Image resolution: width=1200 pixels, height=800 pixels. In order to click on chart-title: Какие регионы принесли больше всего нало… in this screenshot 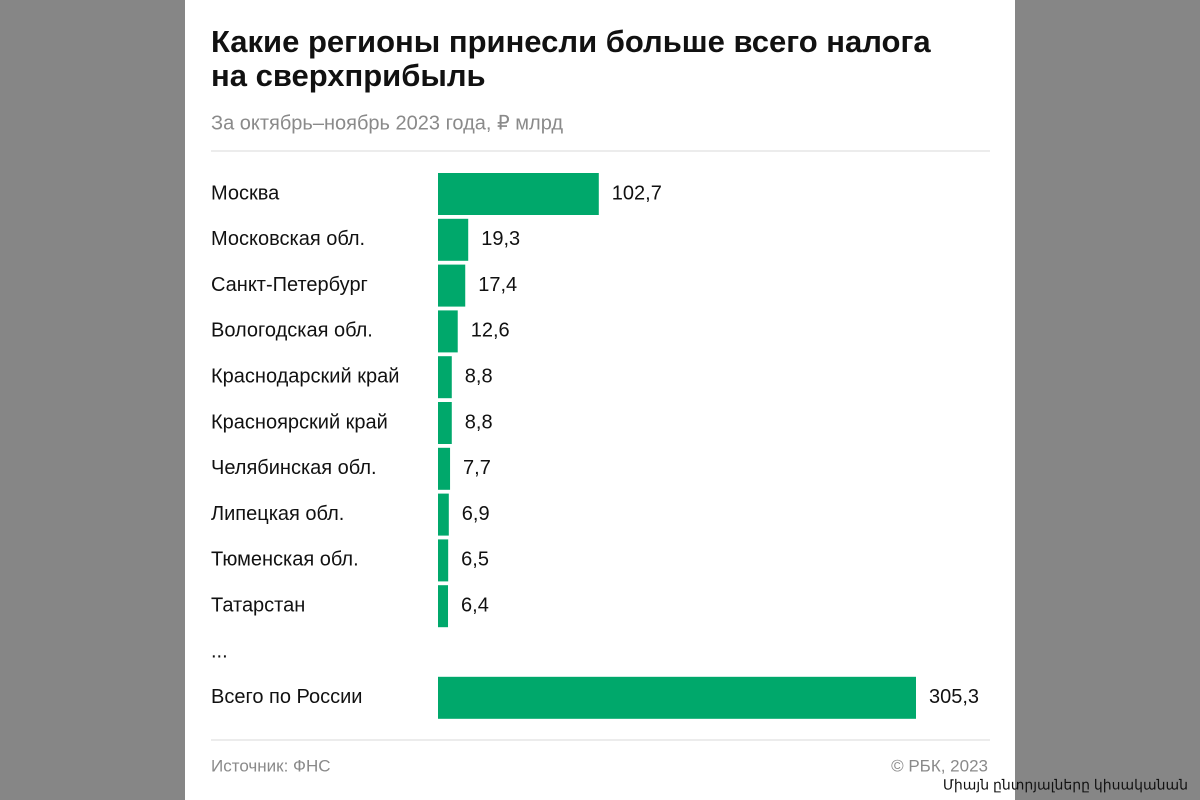, I will do `click(571, 58)`.